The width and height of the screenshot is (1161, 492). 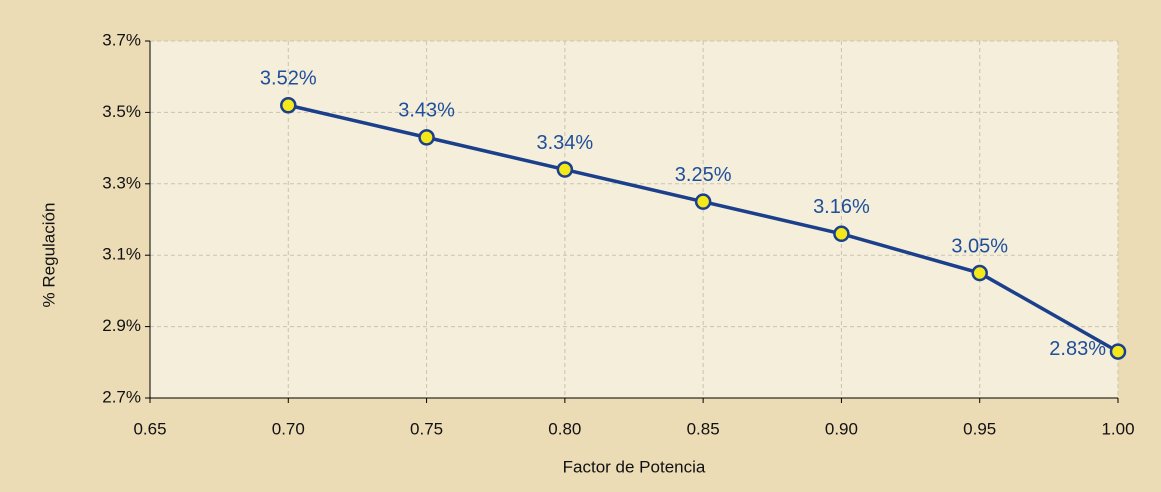 What do you see at coordinates (149, 428) in the screenshot?
I see `x-tick-label: 0.65` at bounding box center [149, 428].